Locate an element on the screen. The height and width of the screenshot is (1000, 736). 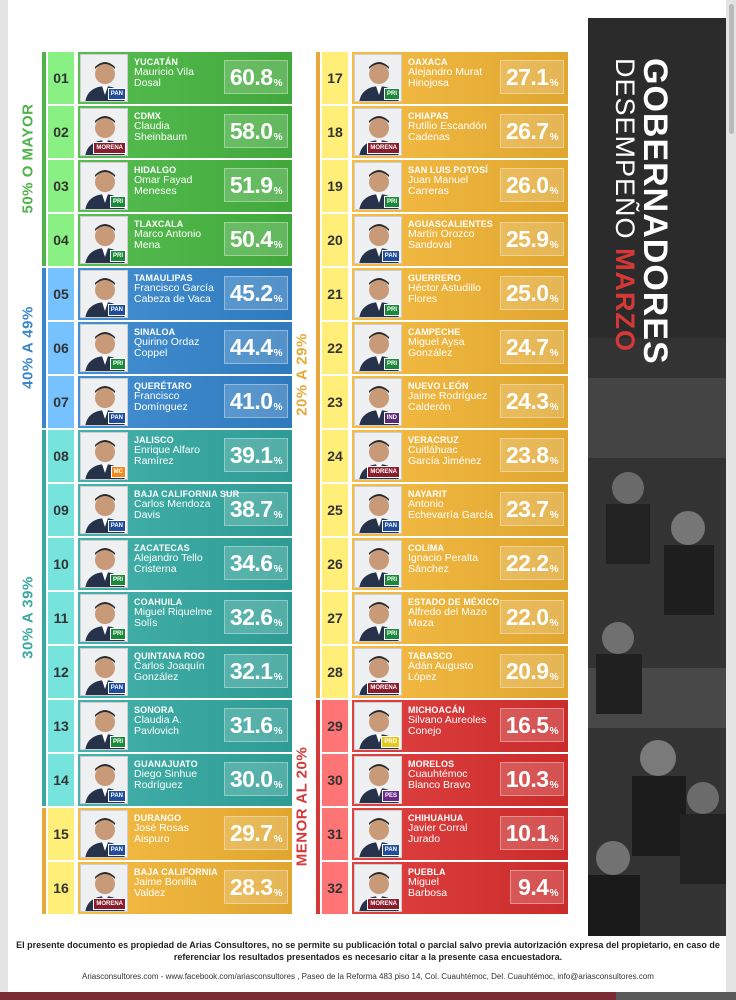
governor-info: OAXACA Alejandro Murat Hinojosa is located at coordinates (483, 73).